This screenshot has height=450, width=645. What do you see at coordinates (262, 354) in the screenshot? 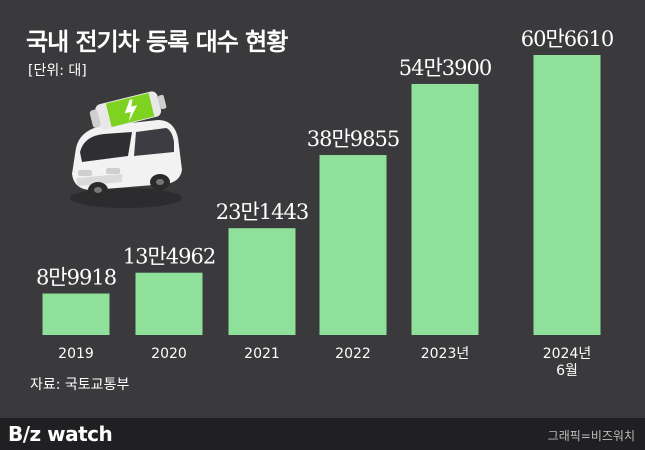
I see `category-label-2: 2021` at bounding box center [262, 354].